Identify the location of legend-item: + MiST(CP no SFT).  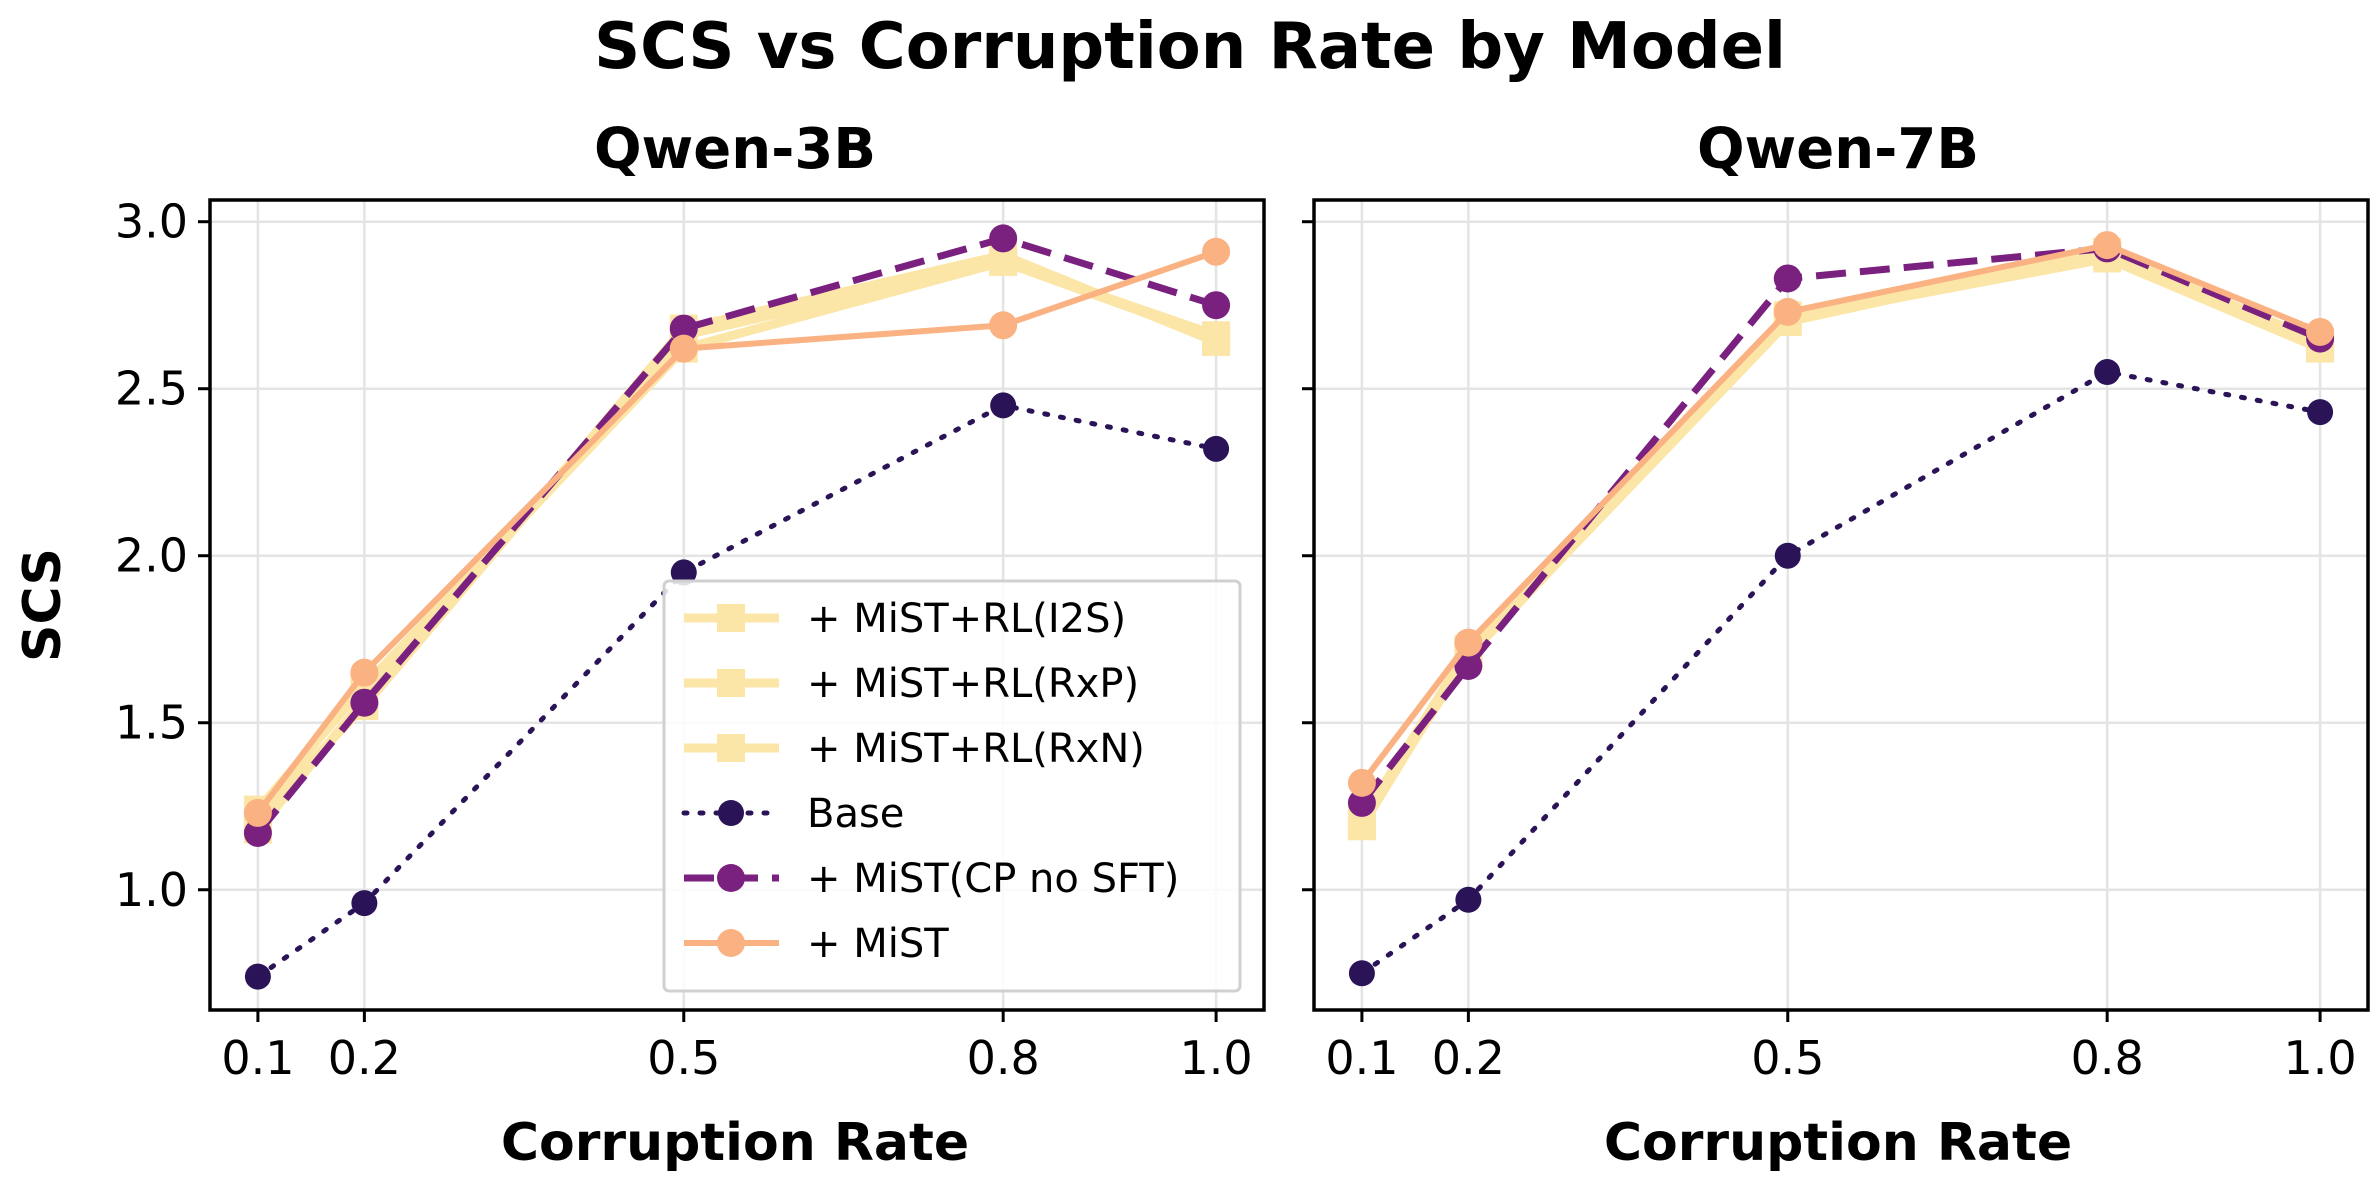
(931, 879).